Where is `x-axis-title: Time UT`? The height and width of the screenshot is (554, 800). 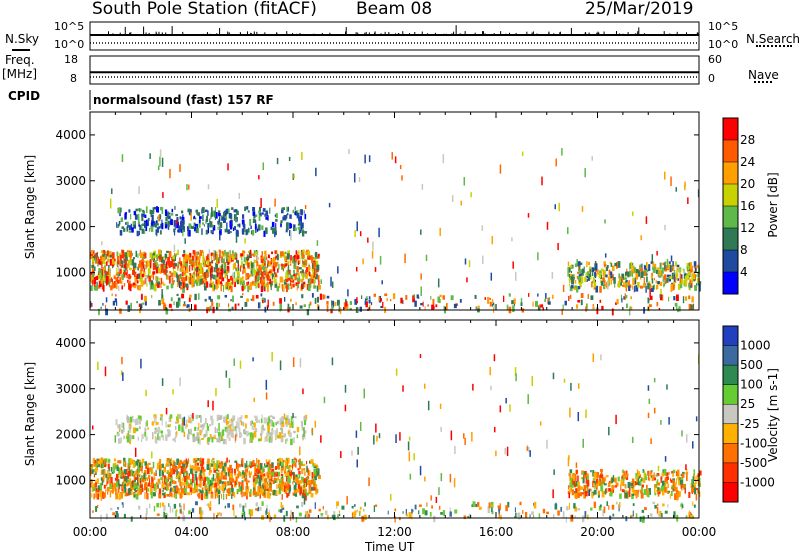 x-axis-title: Time UT is located at coordinates (390, 547).